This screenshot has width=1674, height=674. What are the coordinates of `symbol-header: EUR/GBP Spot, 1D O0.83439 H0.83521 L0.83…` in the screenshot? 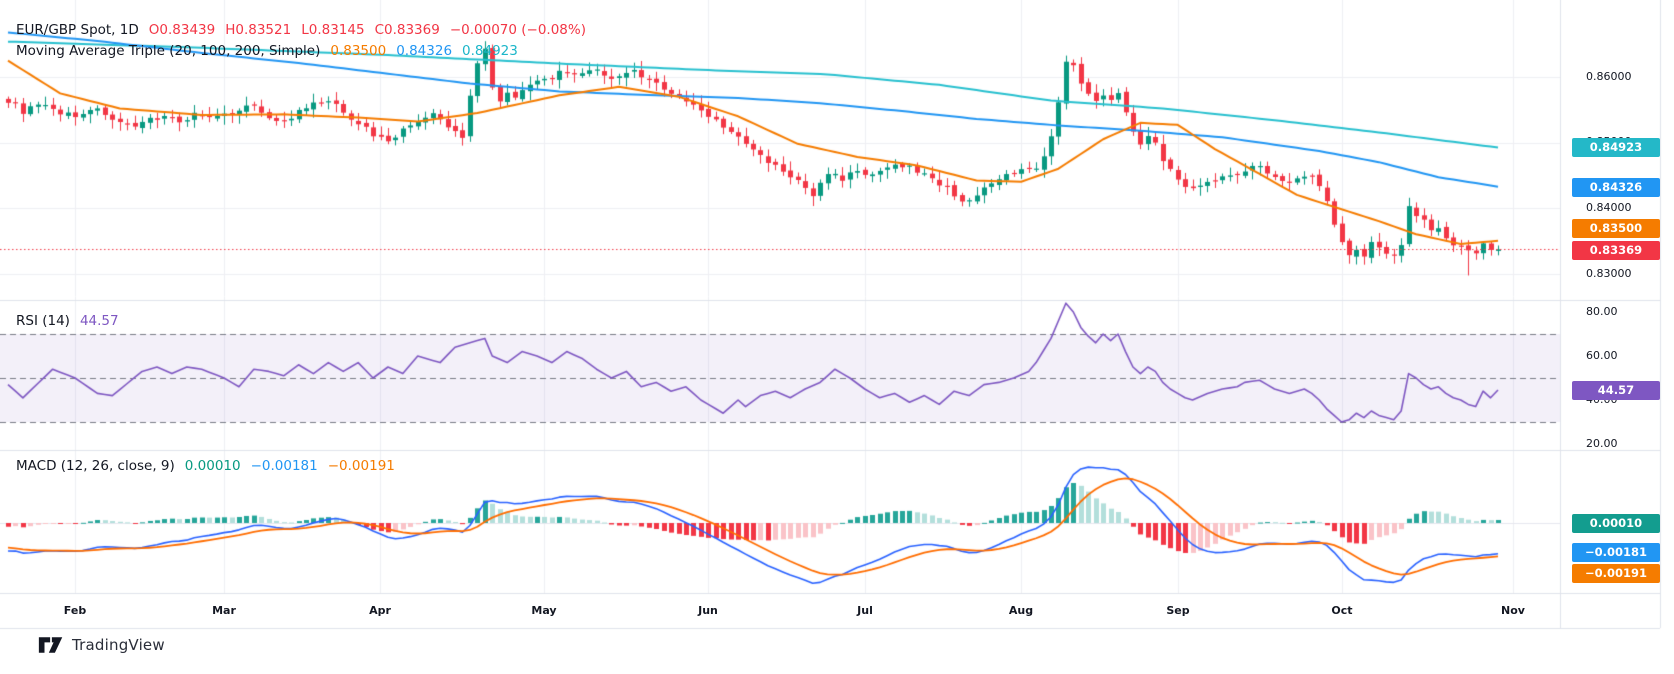 It's located at (301, 30).